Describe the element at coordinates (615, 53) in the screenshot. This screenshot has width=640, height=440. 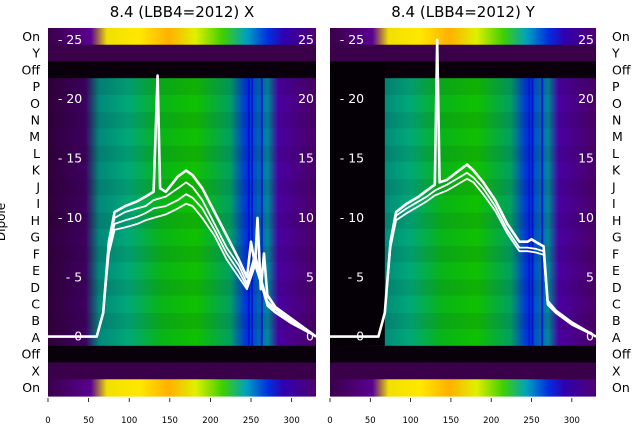
I see `row-label: Y` at that location.